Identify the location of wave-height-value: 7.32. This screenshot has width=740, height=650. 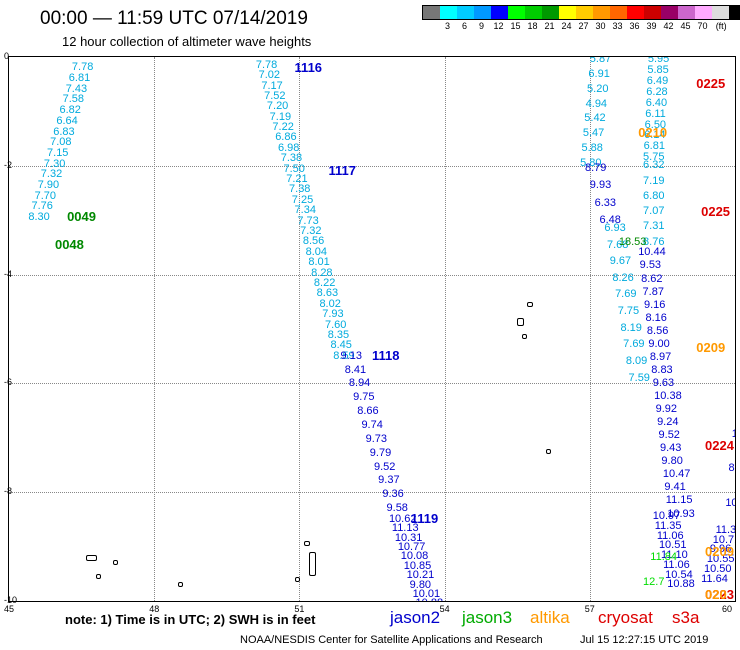
(311, 231).